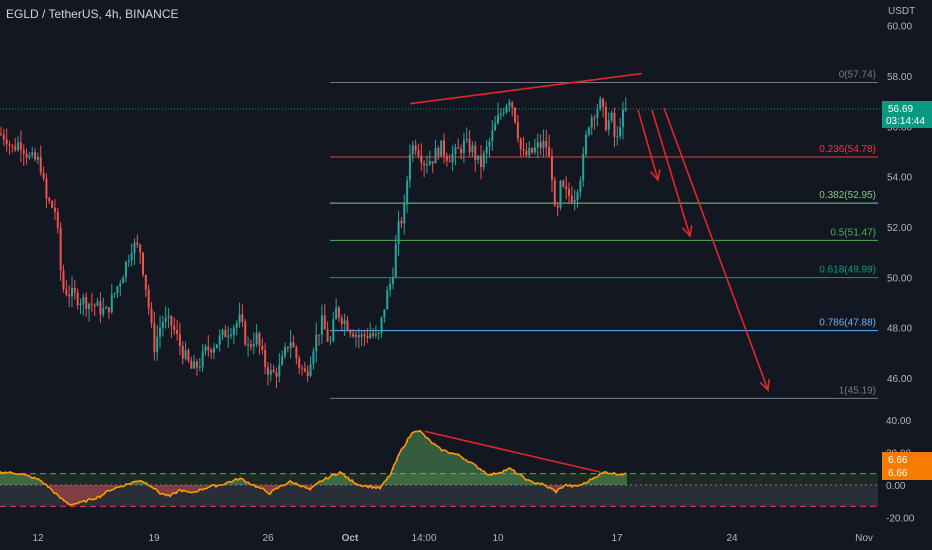 Image resolution: width=932 pixels, height=550 pixels. What do you see at coordinates (899, 228) in the screenshot?
I see `price-axis-tick: 52.00` at bounding box center [899, 228].